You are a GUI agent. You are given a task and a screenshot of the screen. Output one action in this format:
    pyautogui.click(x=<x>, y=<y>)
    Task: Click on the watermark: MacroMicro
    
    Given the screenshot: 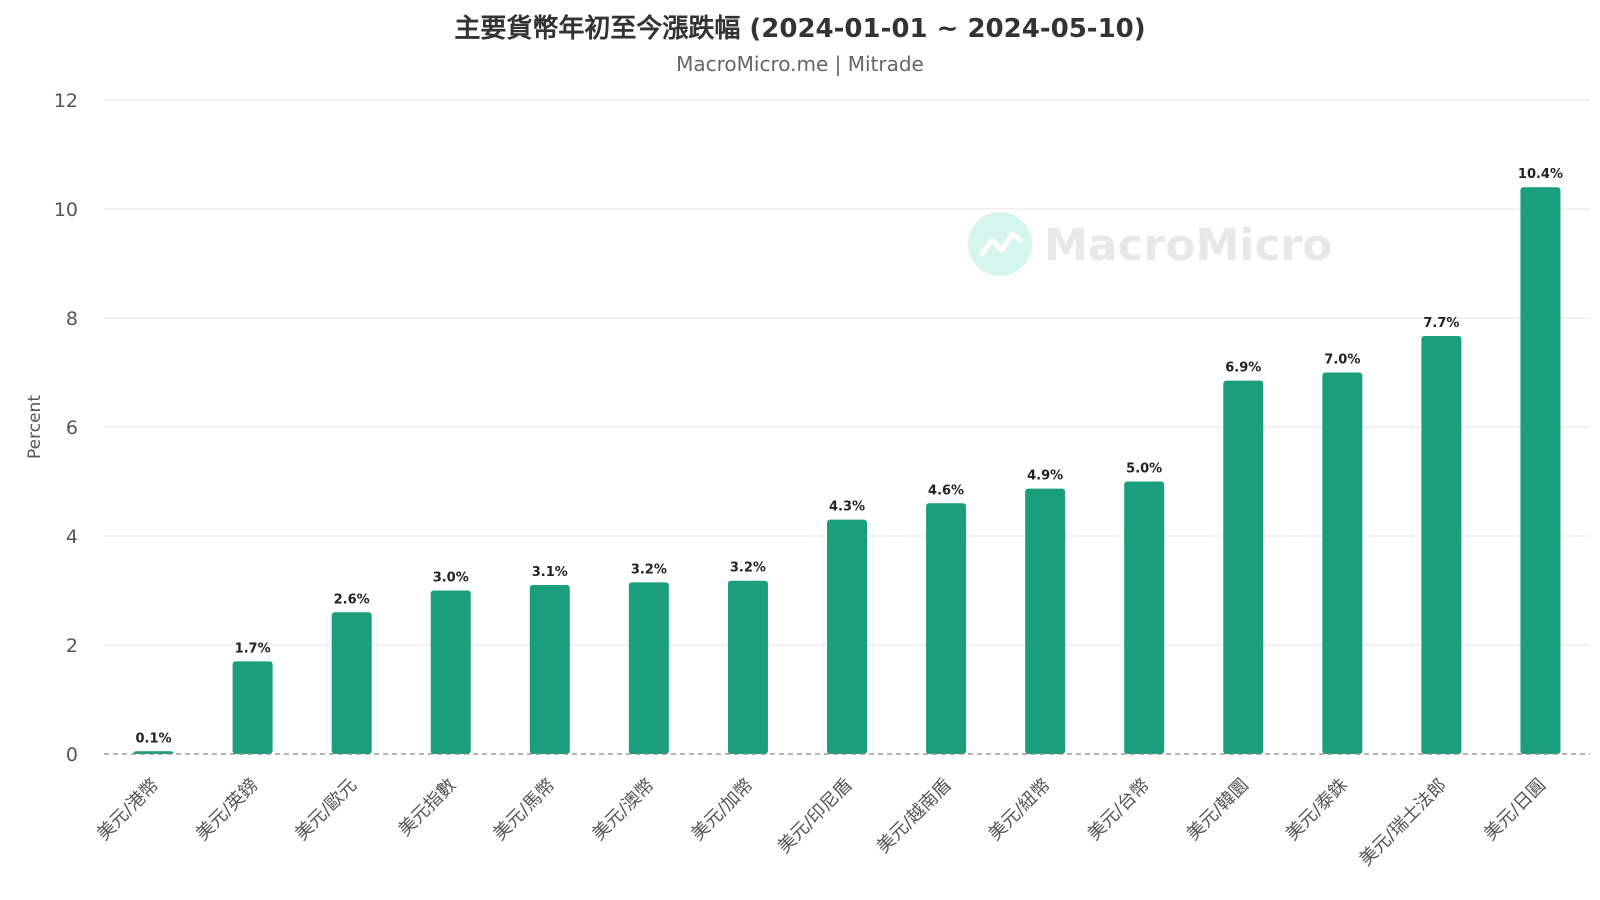 What is the action you would take?
    pyautogui.click(x=1150, y=244)
    